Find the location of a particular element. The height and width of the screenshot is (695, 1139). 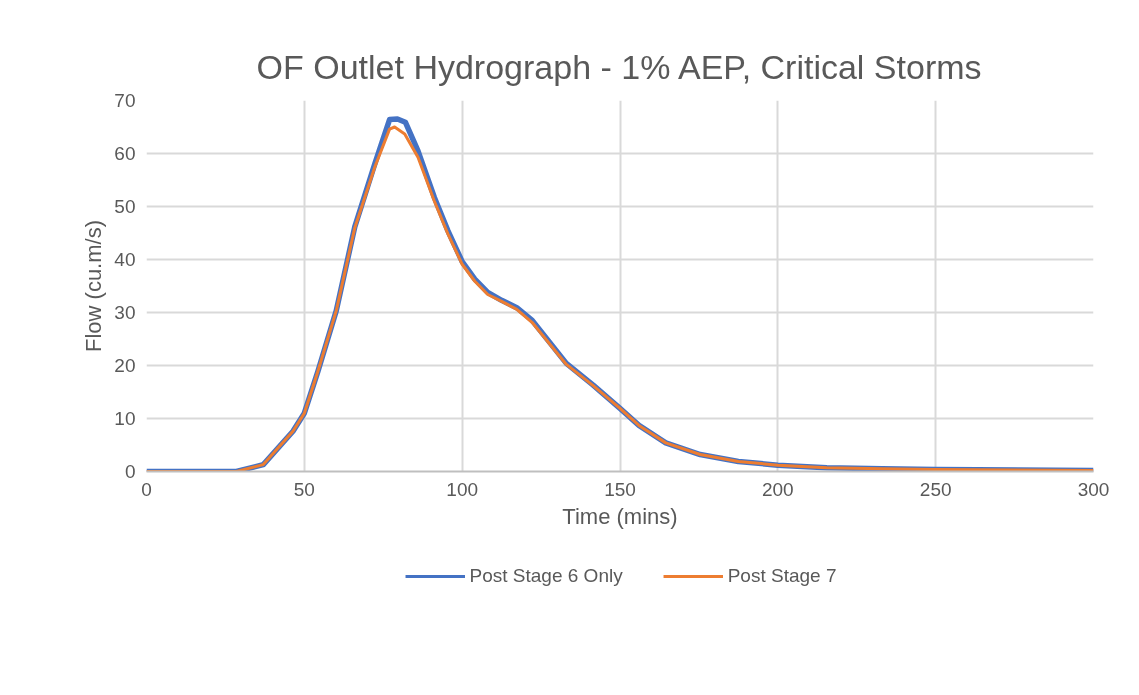

y-tick-label: 20 is located at coordinates (125, 365).